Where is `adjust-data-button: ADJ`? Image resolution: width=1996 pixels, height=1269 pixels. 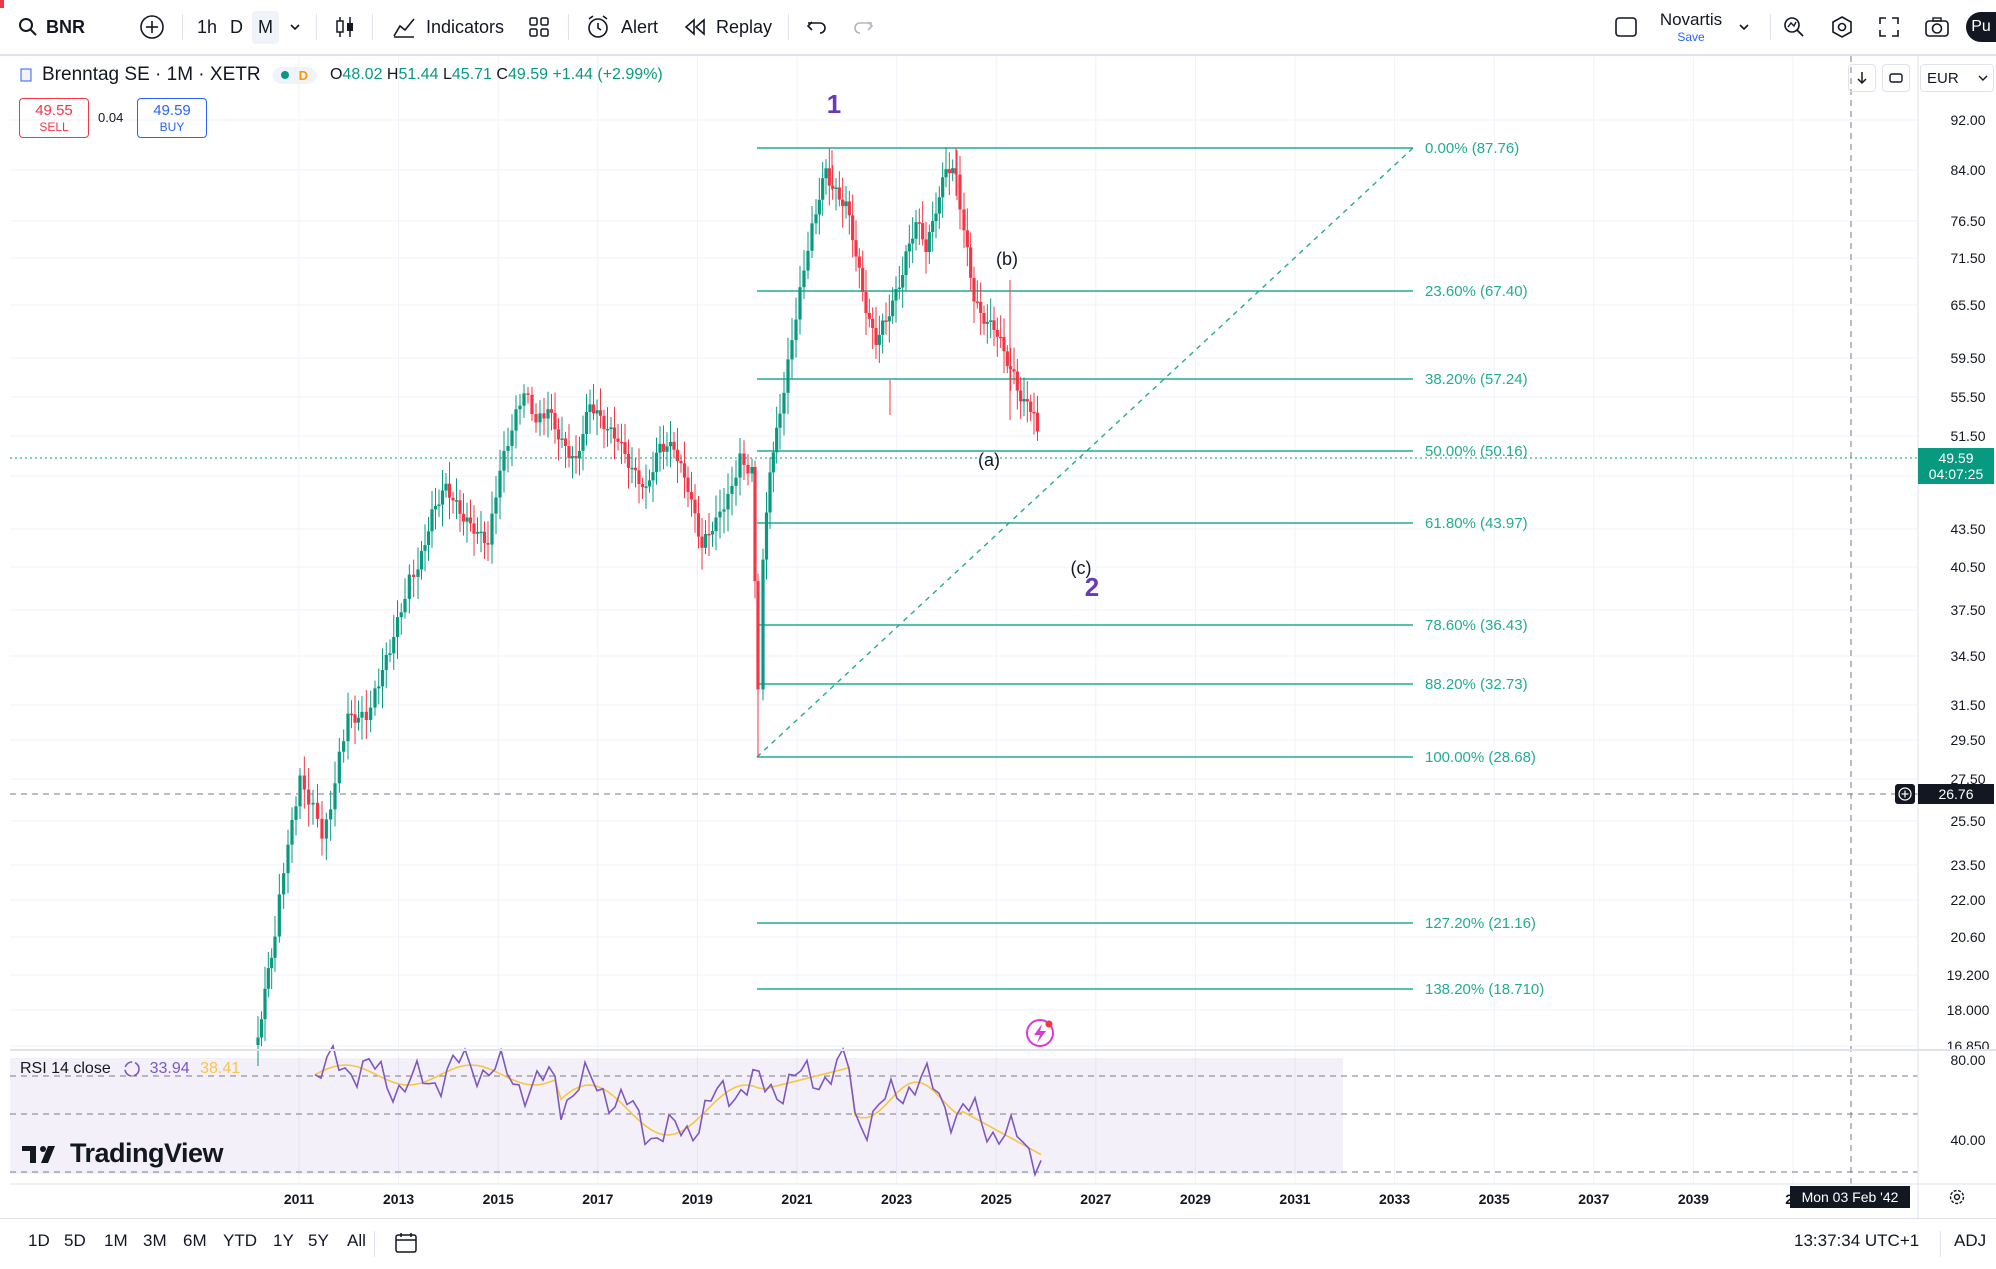 adjust-data-button: ADJ is located at coordinates (1970, 1240).